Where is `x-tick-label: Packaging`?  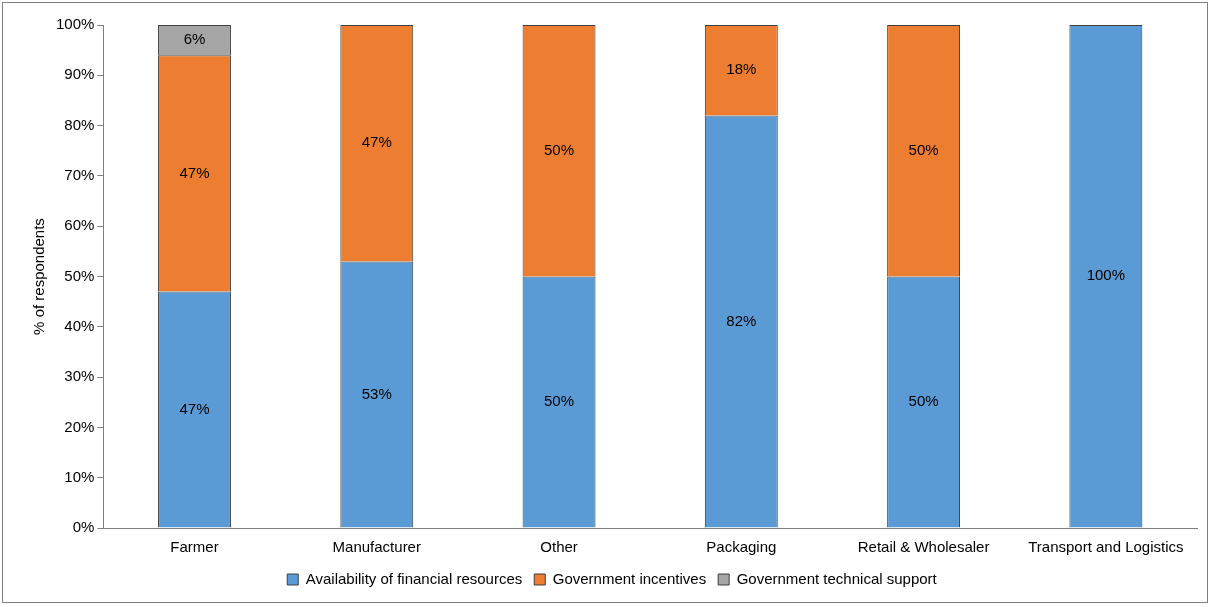
x-tick-label: Packaging is located at coordinates (741, 547).